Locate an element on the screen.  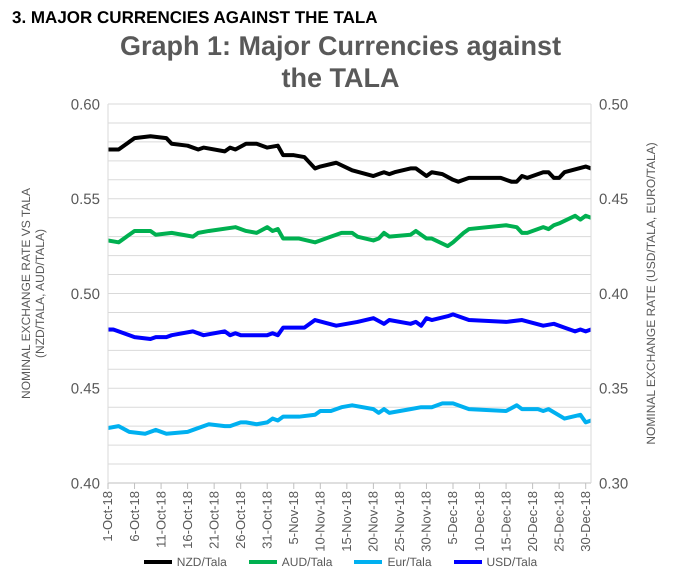
x-tick-label: 30-Nov-18 is located at coordinates (426, 521).